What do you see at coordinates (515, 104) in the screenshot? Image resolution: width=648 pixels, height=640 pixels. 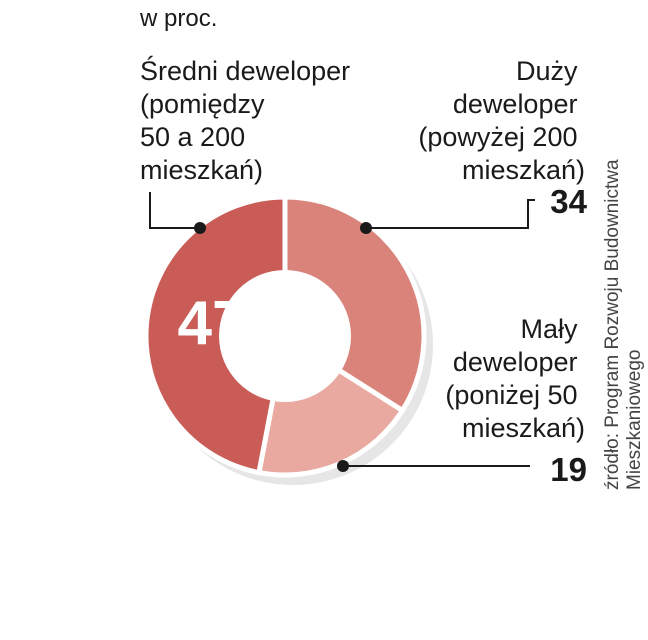 I see `label-duzy-line-2: deweloper` at bounding box center [515, 104].